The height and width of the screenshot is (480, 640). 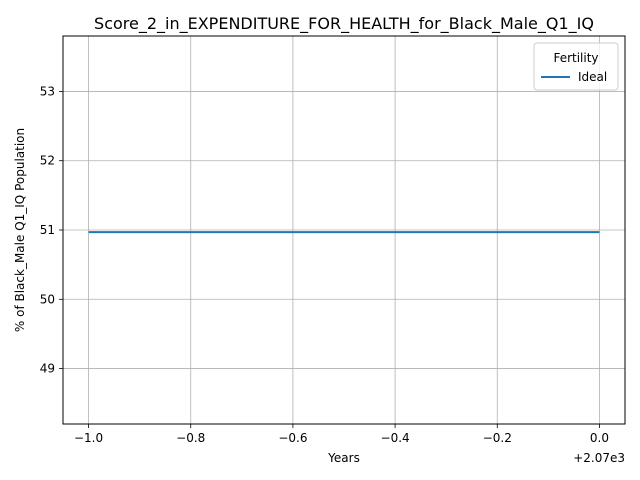 What do you see at coordinates (575, 58) in the screenshot?
I see `legend-title: Fertility` at bounding box center [575, 58].